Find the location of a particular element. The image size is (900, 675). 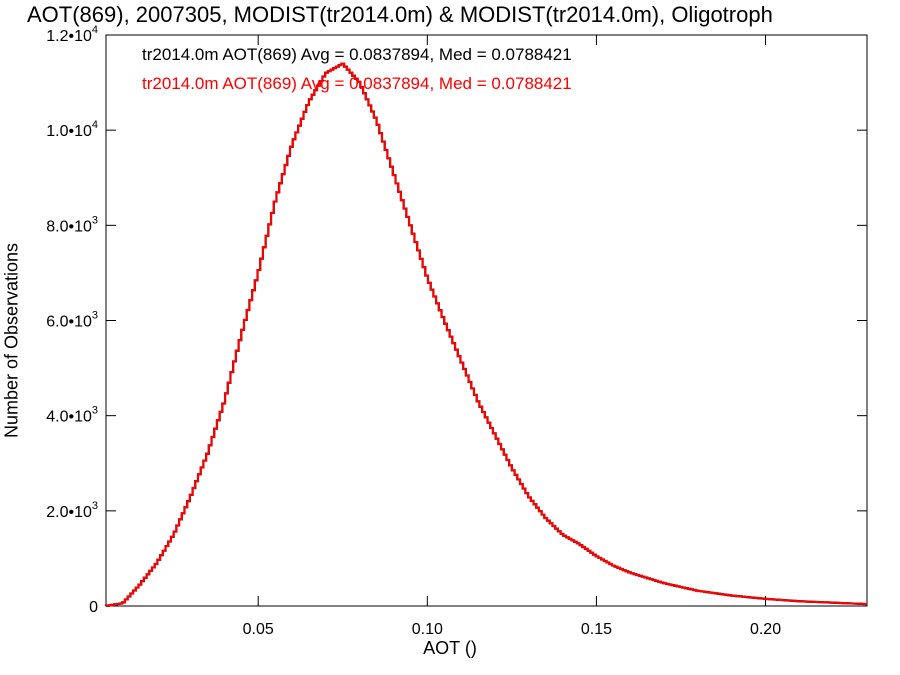

y-tick-label: 8.0•103 is located at coordinates (72, 224).